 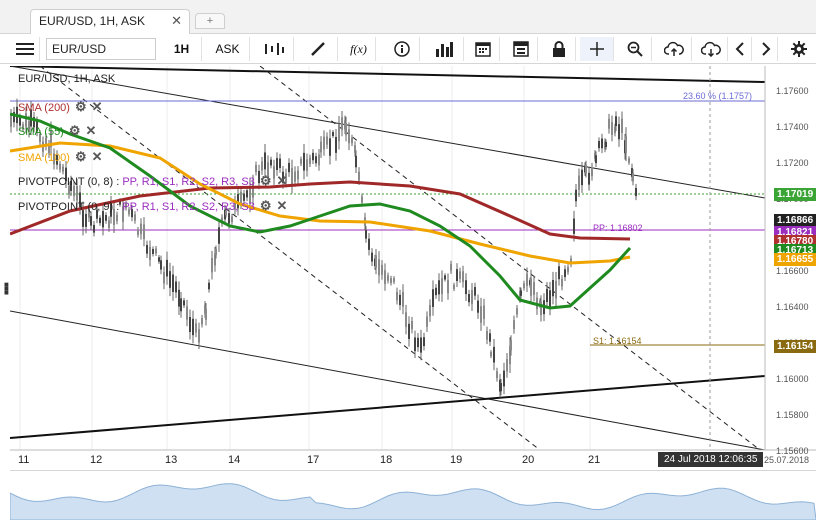 What do you see at coordinates (318, 49) in the screenshot?
I see `draw-tool-button` at bounding box center [318, 49].